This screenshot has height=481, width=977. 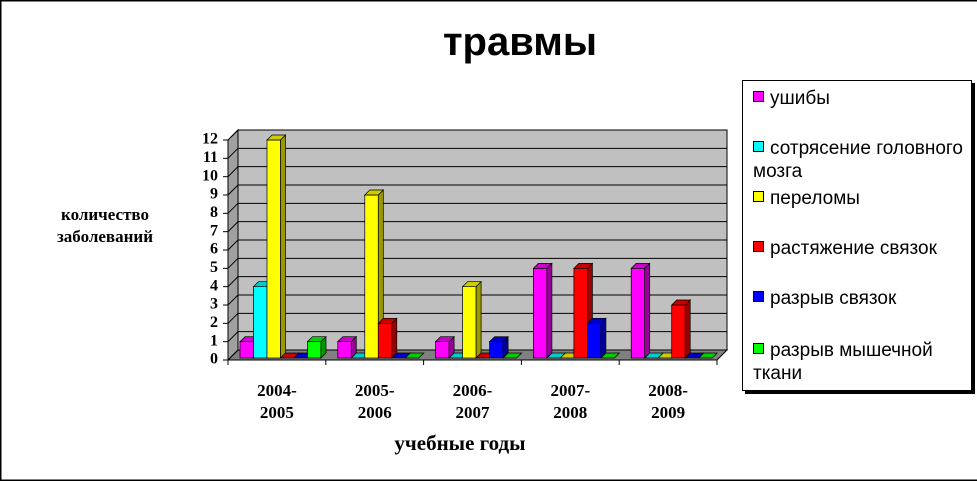 I want to click on y-tick-label: 10, so click(x=210, y=175).